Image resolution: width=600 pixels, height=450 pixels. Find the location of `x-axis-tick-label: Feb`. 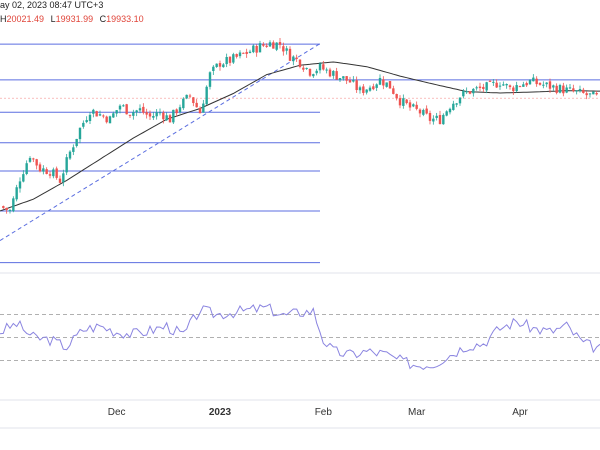

x-axis-tick-label: Feb is located at coordinates (324, 412).